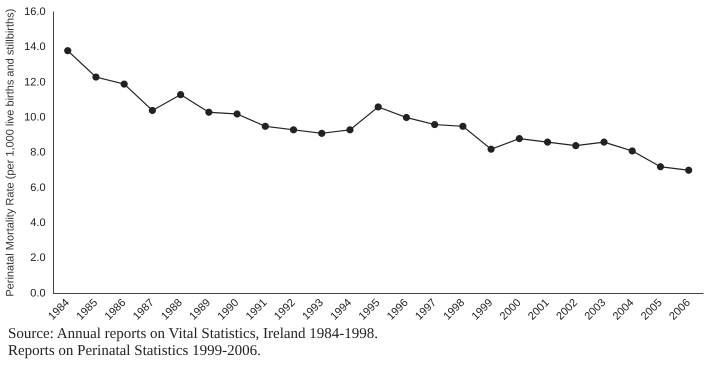  What do you see at coordinates (135, 351) in the screenshot?
I see `text: Reports on Perinatal Statistics 1999-2006.` at bounding box center [135, 351].